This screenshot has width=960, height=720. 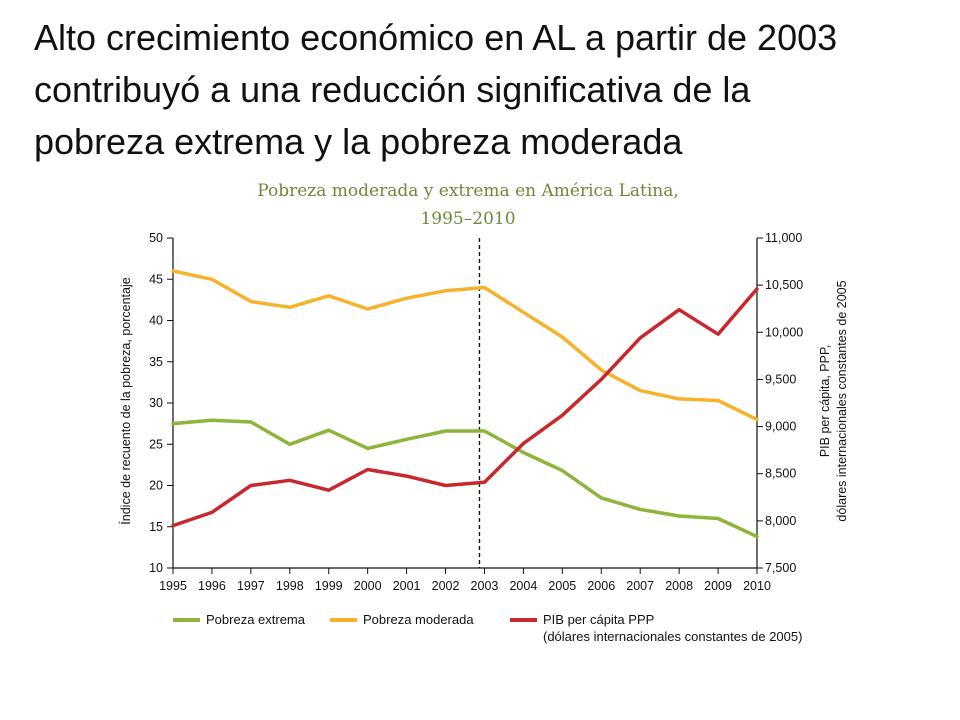 What do you see at coordinates (718, 586) in the screenshot?
I see `x-tick-label: 2009` at bounding box center [718, 586].